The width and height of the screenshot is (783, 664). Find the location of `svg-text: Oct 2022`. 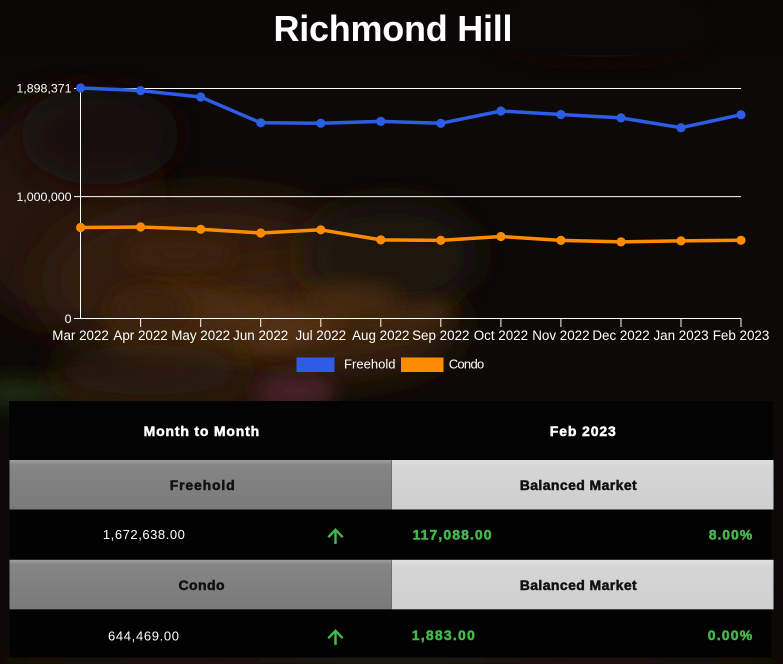

svg-text: Oct 2022 is located at coordinates (501, 335).